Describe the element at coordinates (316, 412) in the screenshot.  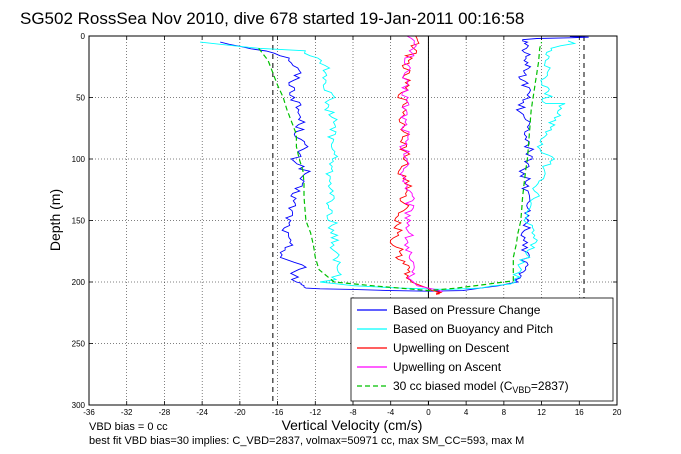
I see `x-tick-label: -12` at that location.